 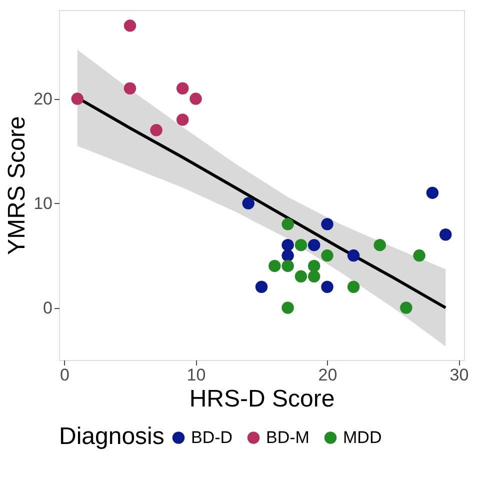 I want to click on legend-label: BD-M, so click(x=288, y=437).